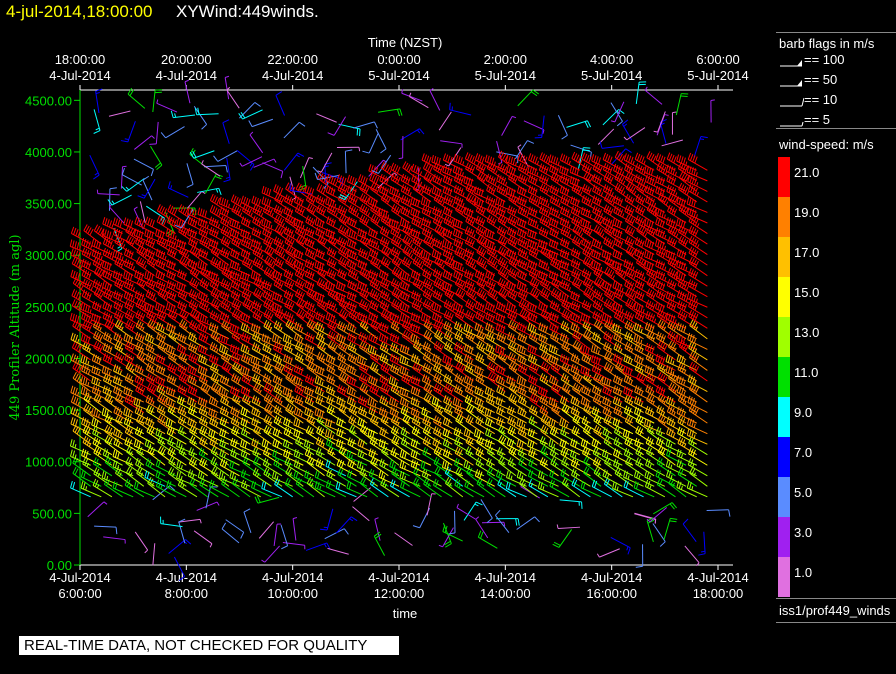  I want to click on top-tick-time: 20:00:00, so click(186, 59).